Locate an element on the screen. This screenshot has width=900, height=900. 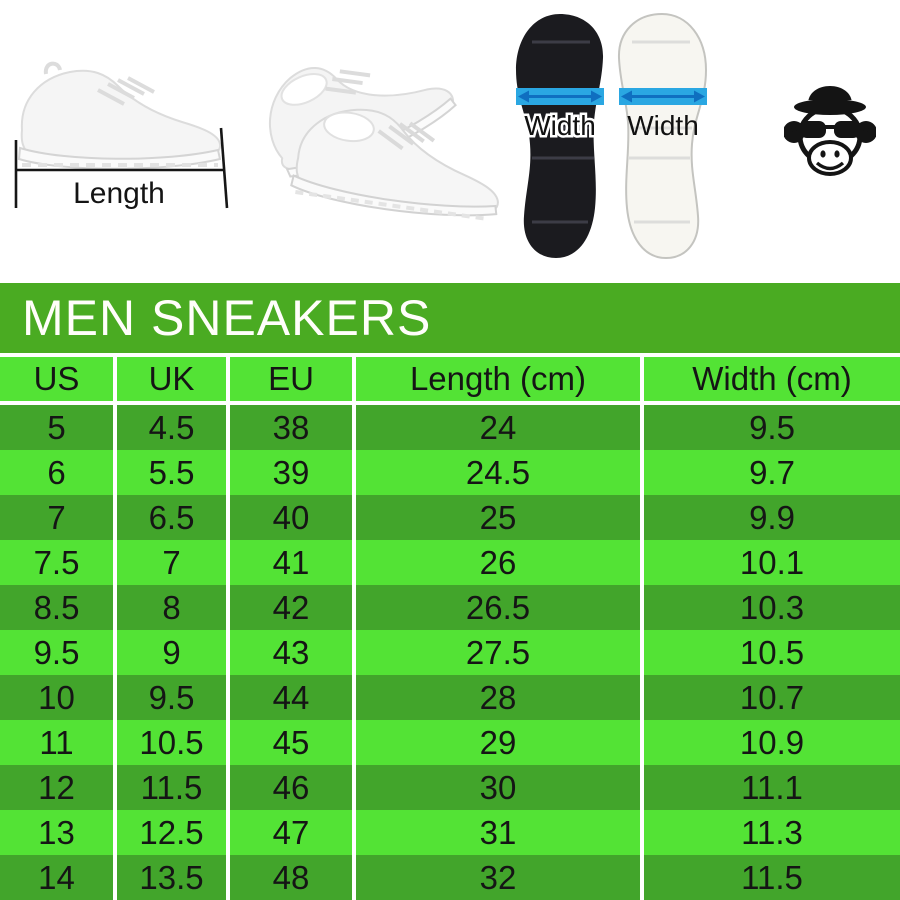
width-arrow-black-sole is located at coordinates (560, 96).